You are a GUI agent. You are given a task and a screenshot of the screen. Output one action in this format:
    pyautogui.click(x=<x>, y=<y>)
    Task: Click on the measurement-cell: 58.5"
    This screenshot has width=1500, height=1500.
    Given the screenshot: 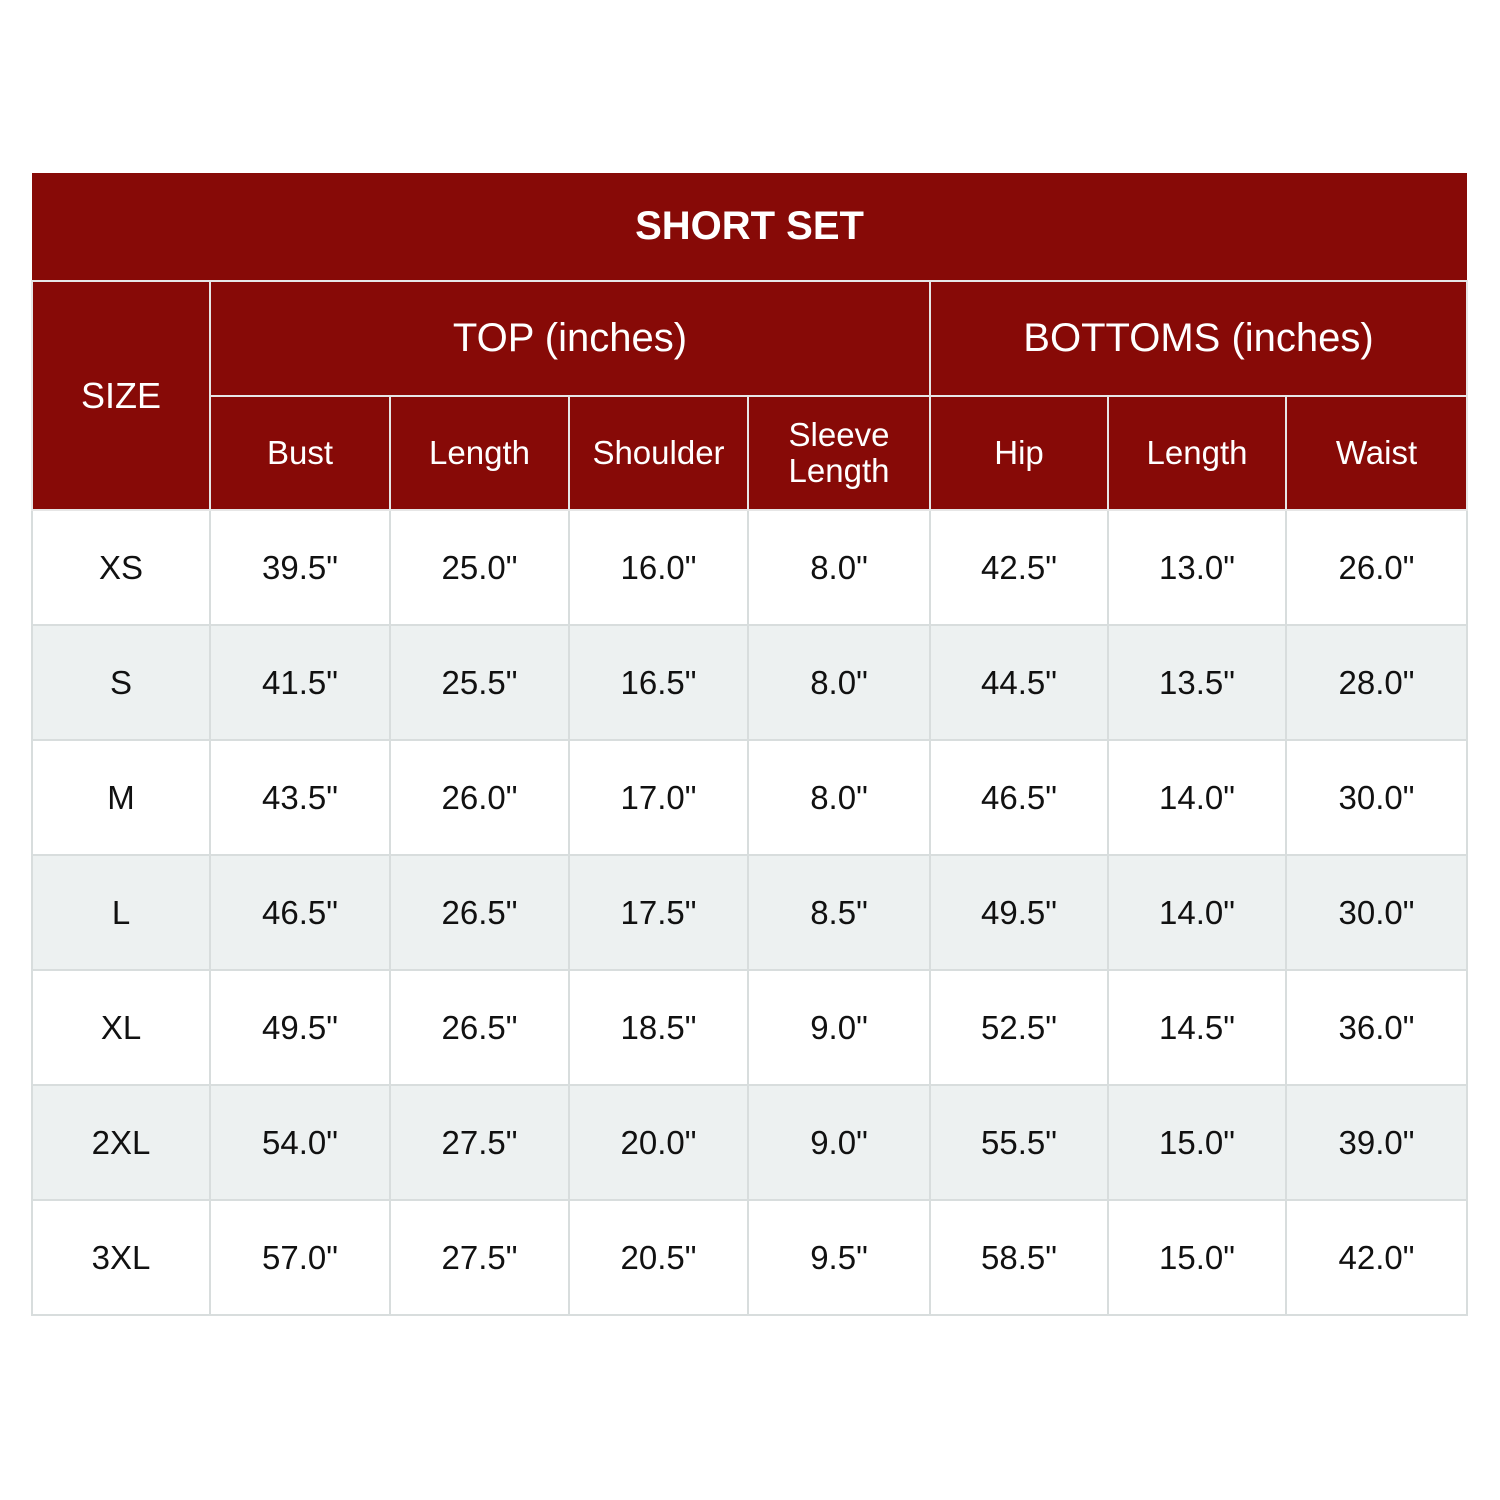 What is the action you would take?
    pyautogui.click(x=1019, y=1257)
    